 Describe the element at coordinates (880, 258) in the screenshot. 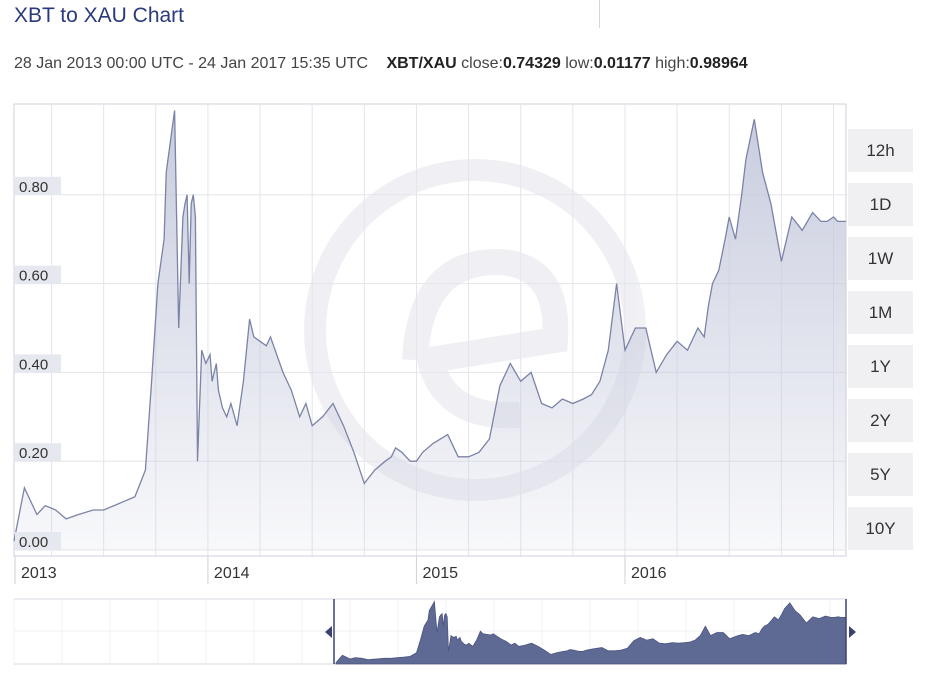

I see `range-button-1w: 1W` at that location.